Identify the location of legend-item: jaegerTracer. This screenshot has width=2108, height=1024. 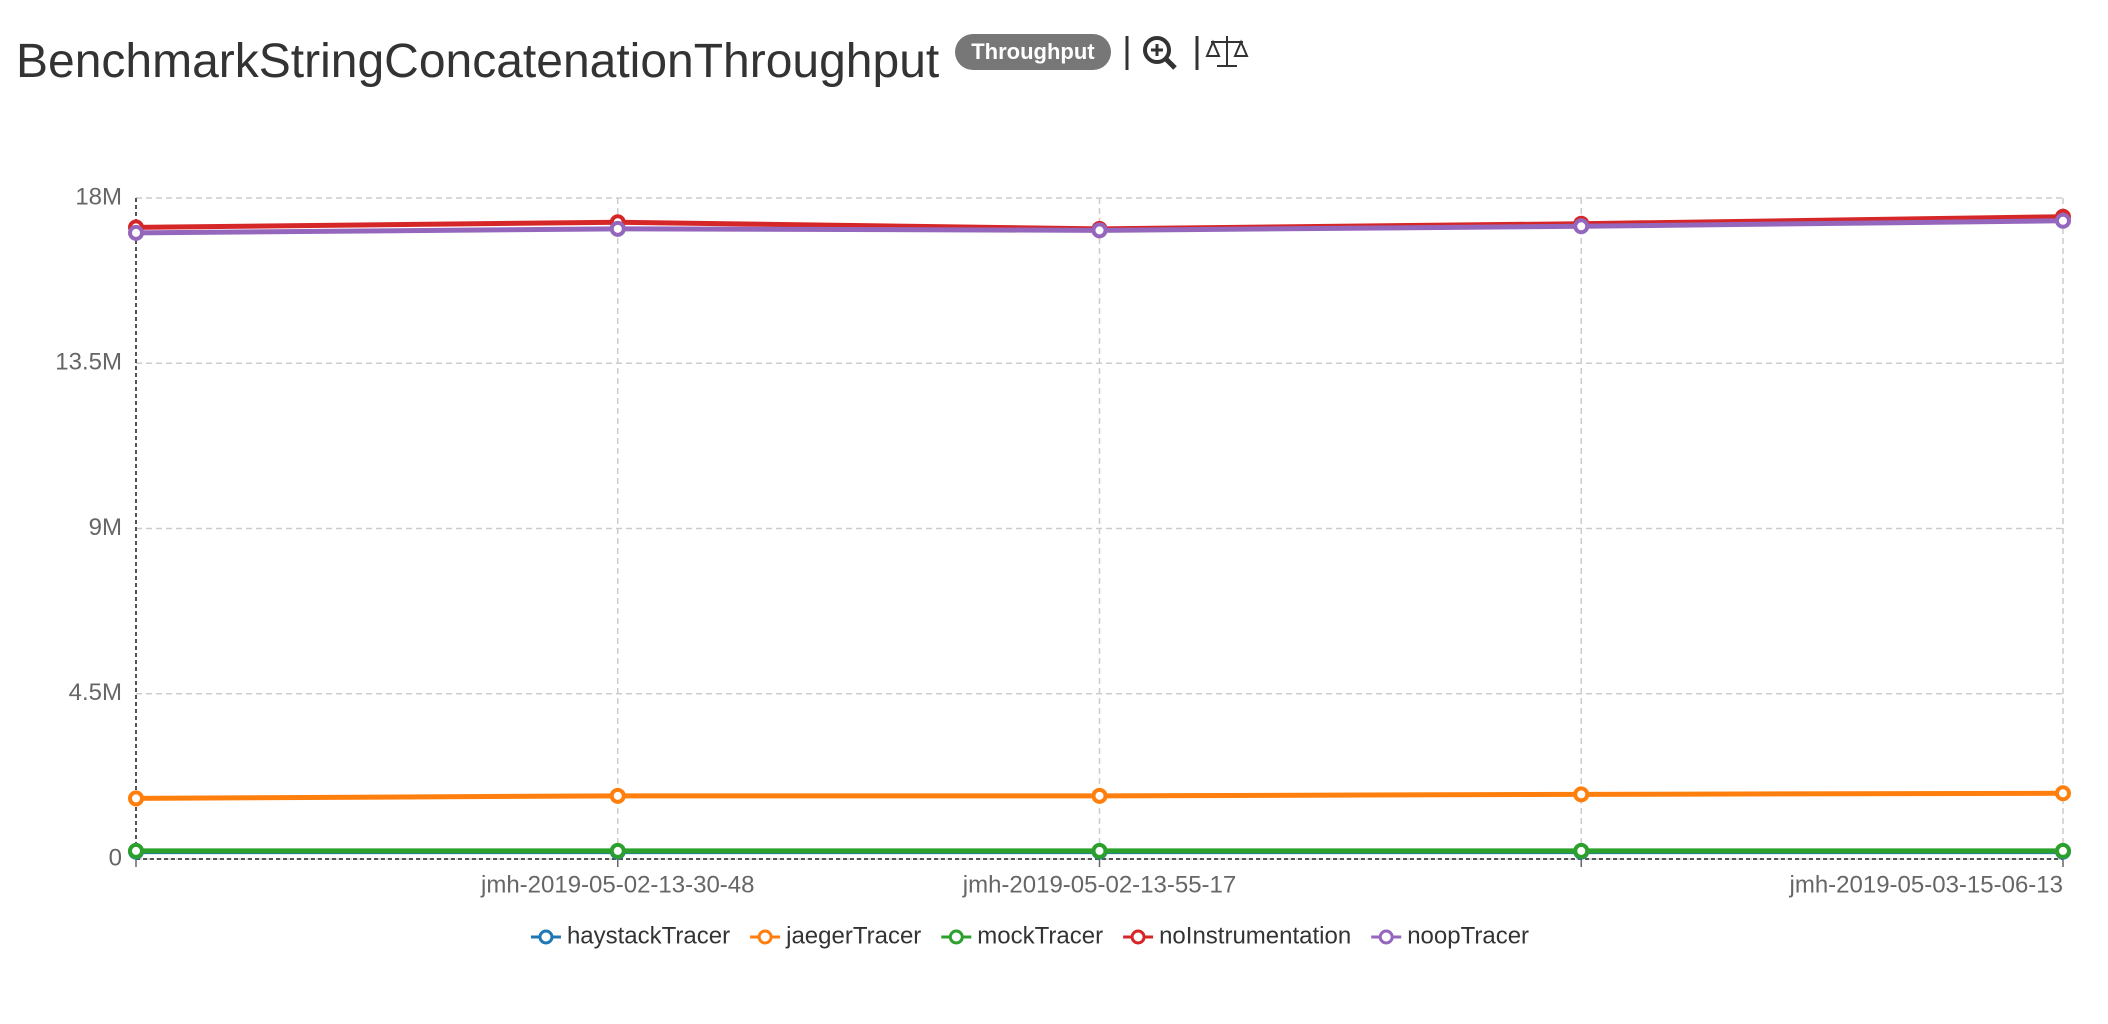
(835, 935).